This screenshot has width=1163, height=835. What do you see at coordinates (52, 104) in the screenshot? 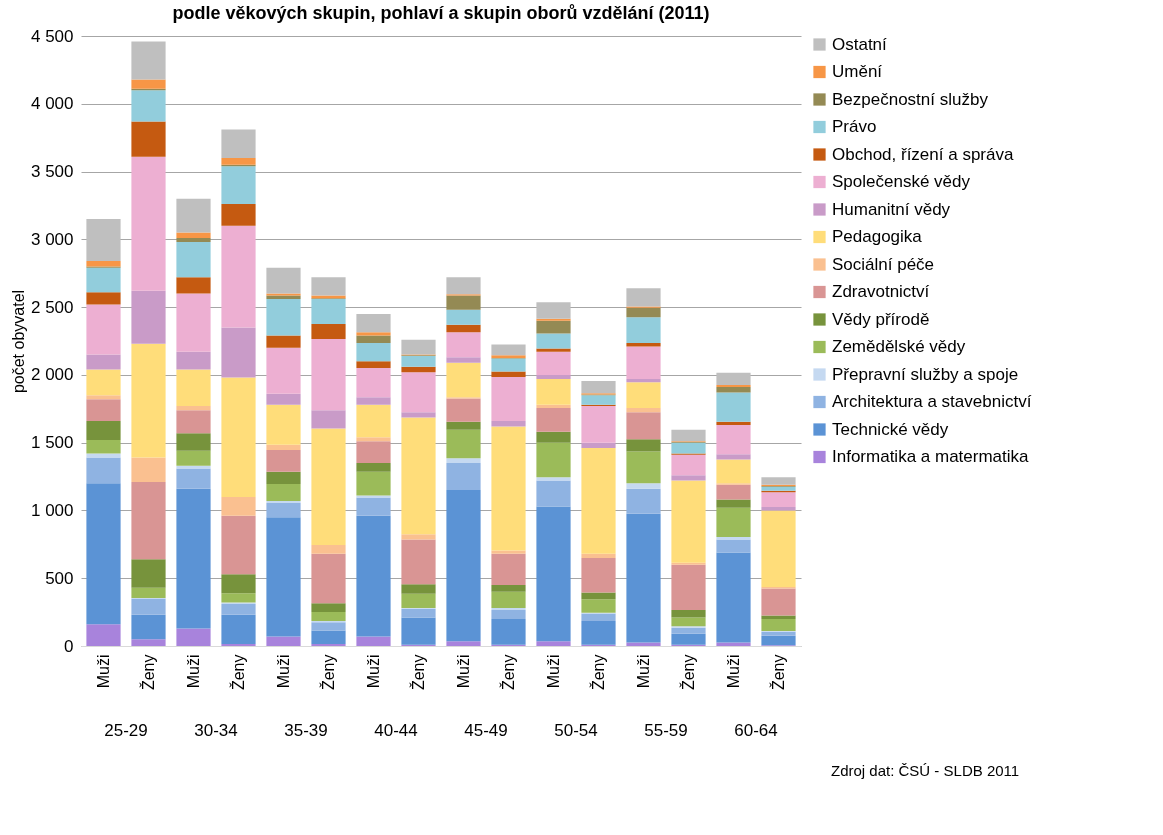
I see `y-tick-label: 4 000` at bounding box center [52, 104].